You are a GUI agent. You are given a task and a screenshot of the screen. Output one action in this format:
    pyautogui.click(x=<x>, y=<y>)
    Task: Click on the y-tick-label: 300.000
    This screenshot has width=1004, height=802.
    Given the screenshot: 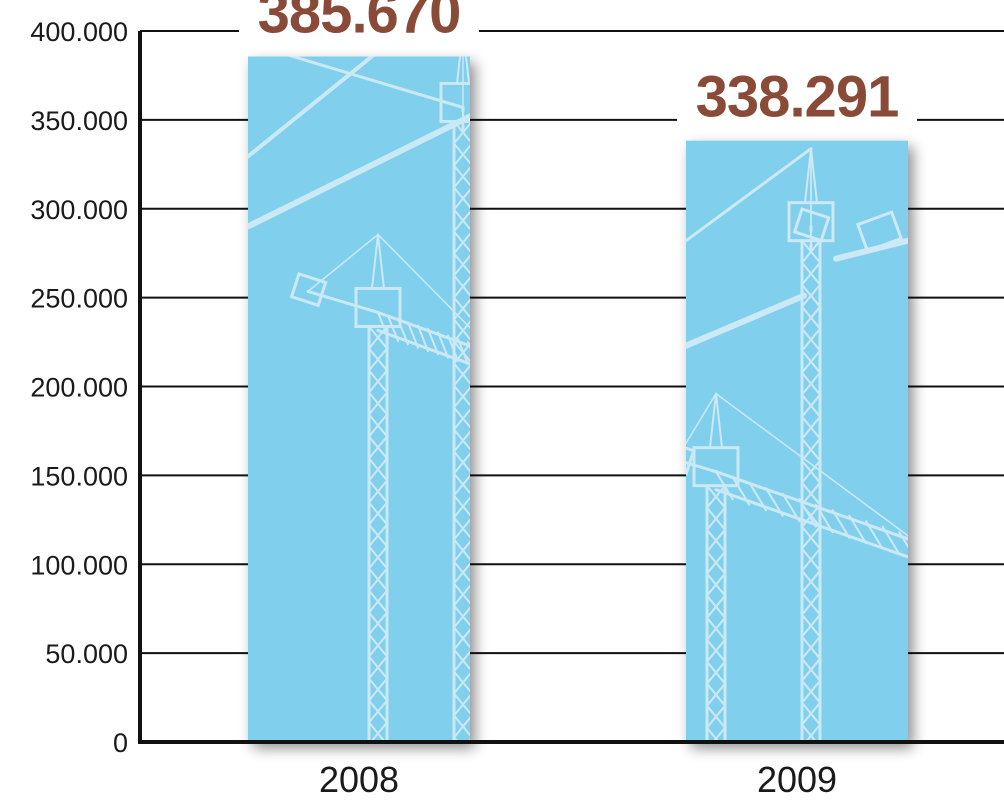 What is the action you would take?
    pyautogui.click(x=79, y=210)
    